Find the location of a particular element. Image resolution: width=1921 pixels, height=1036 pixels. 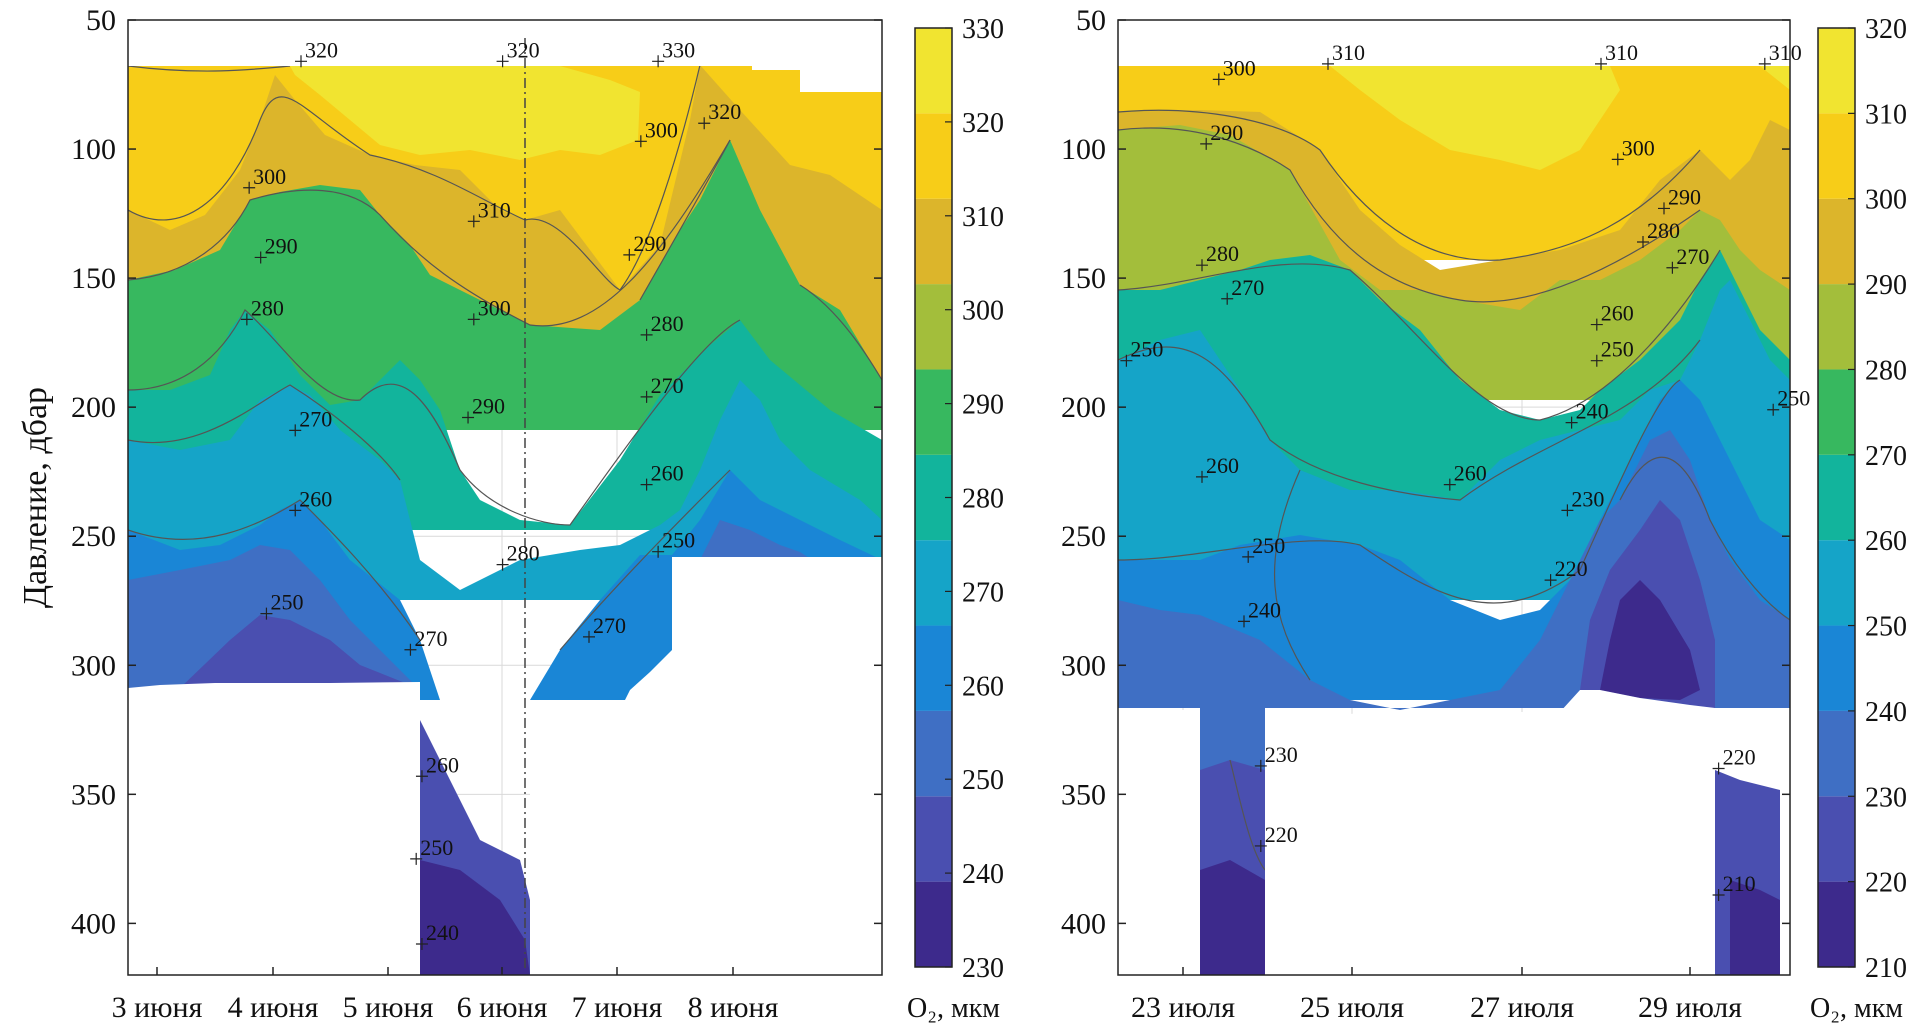

x-tick-label: 25 июля is located at coordinates (1352, 1007).